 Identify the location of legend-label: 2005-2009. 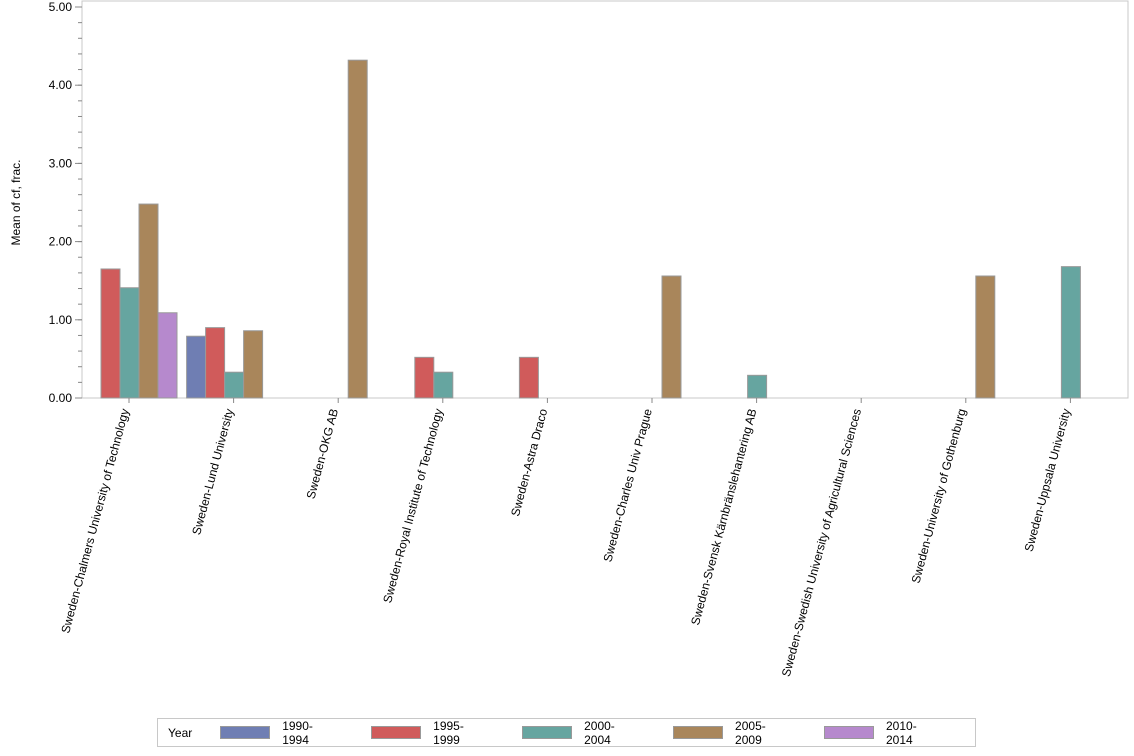
(750, 732).